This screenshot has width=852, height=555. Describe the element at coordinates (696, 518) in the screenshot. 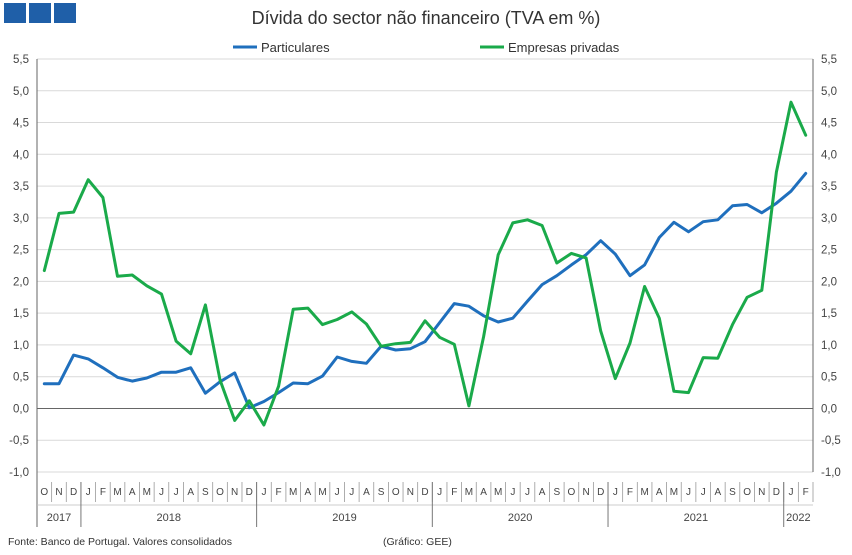

I see `year-label: 2021` at that location.